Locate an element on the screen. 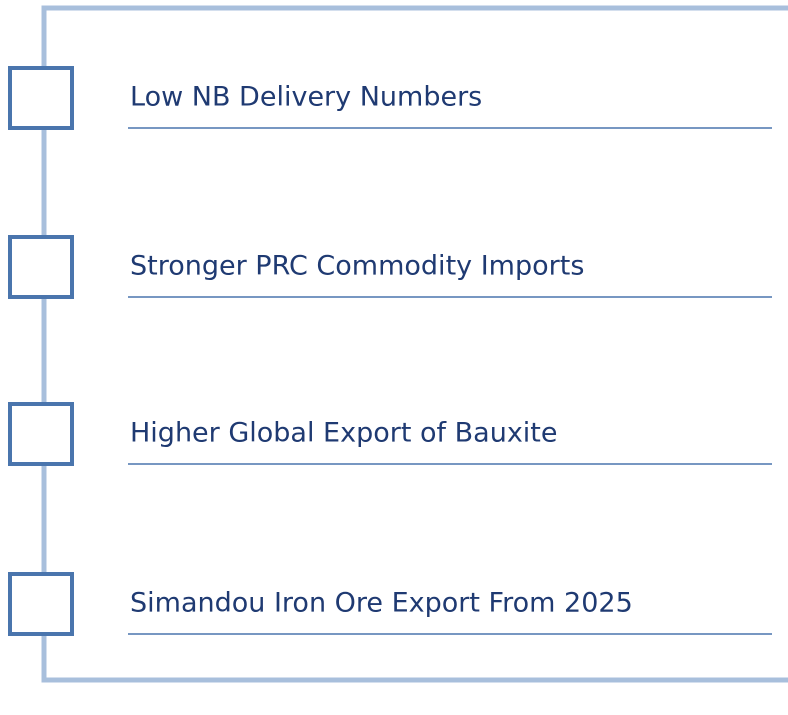 This screenshot has height=715, width=788. item-label: Low NB Delivery Numbers is located at coordinates (306, 97).